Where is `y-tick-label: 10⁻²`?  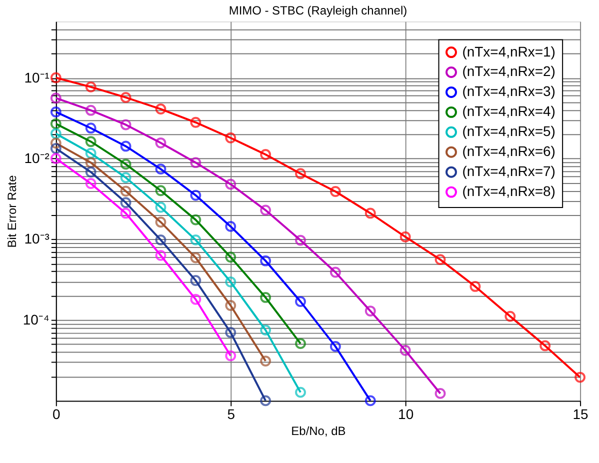 y-tick-label: 10⁻² is located at coordinates (37, 158).